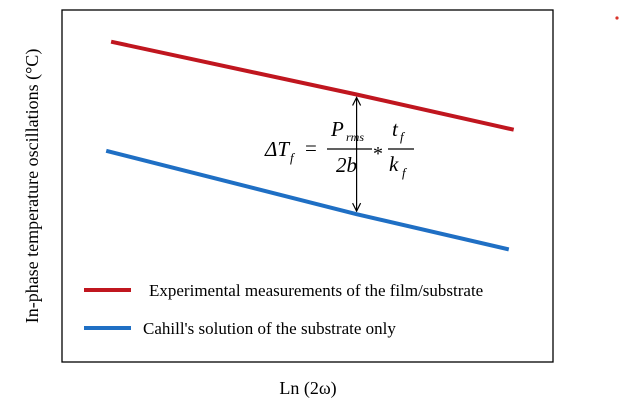 The height and width of the screenshot is (409, 635). I want to click on eq-den2-sub: f, so click(405, 172).